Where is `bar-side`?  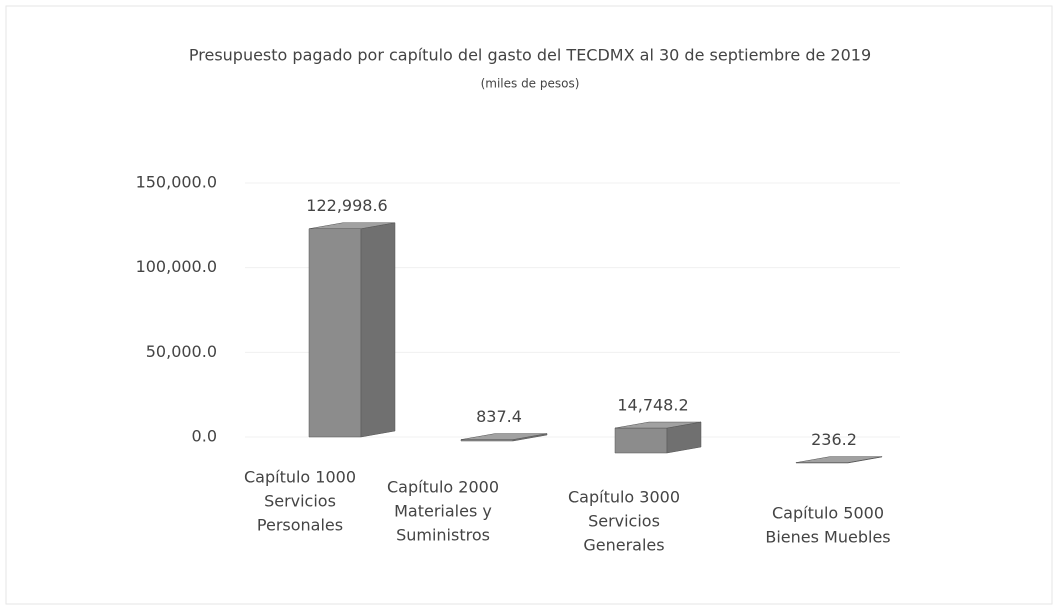
bar-side is located at coordinates (378, 330).